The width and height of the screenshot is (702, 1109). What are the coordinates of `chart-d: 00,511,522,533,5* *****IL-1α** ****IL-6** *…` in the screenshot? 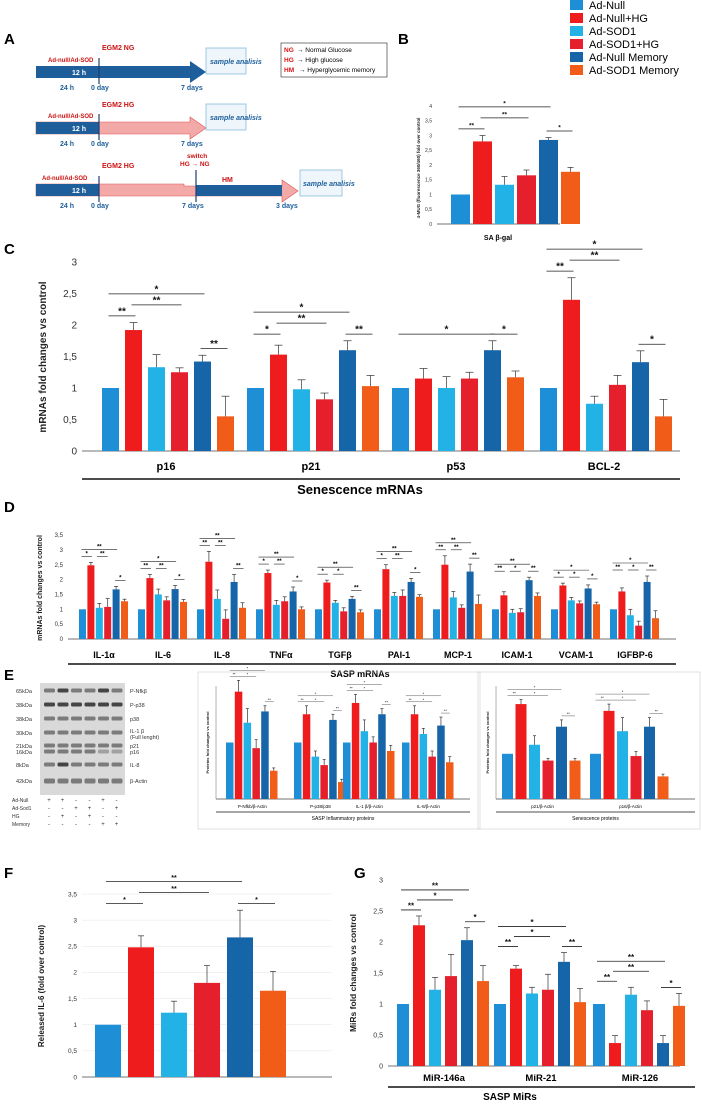 It's located at (356, 606).